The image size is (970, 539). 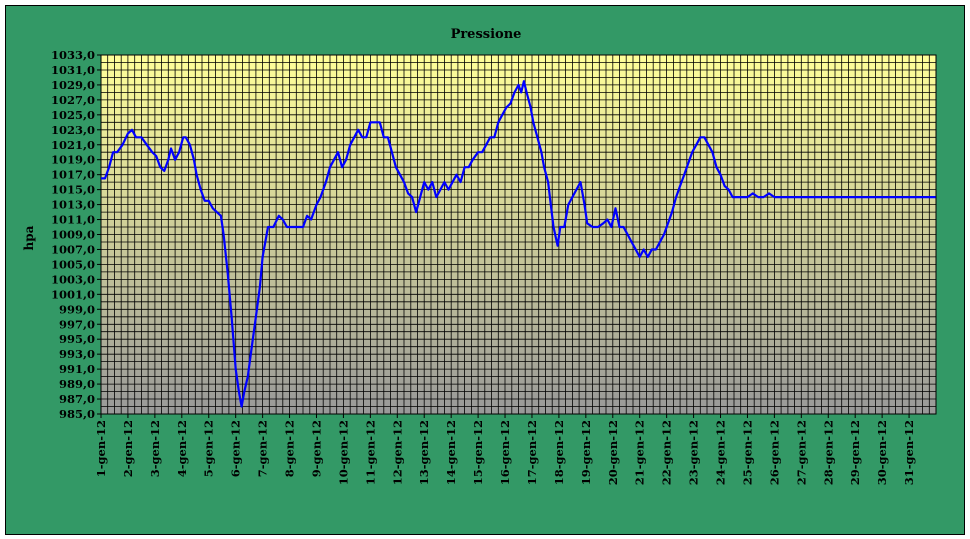 I want to click on x-tick-label: 9-gen-12, so click(x=316, y=448).